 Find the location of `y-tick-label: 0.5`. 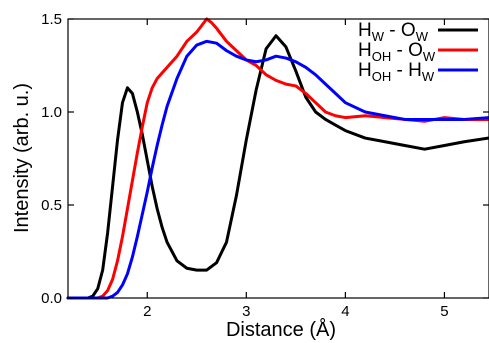

y-tick-label: 0.5 is located at coordinates (51, 205).